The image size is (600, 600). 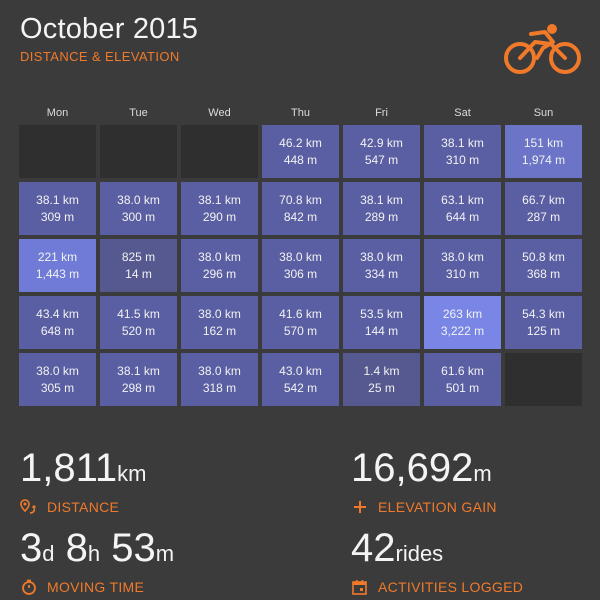 What do you see at coordinates (97, 587) in the screenshot?
I see `moving-time-label: MOVING TIME` at bounding box center [97, 587].